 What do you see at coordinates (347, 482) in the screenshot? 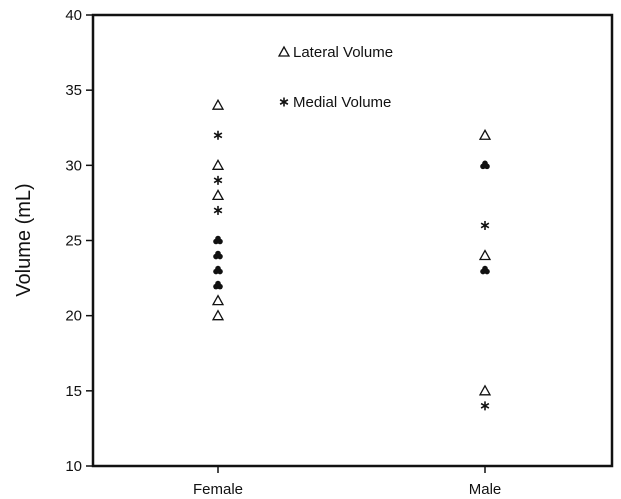
I see `x-axis: Female Male` at bounding box center [347, 482].